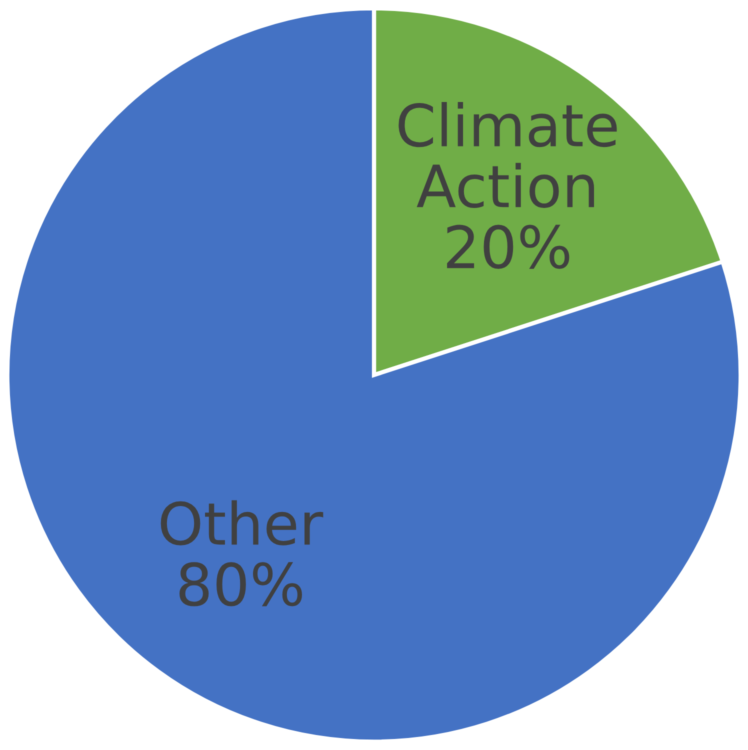  I want to click on slice-label: Climate Action, so click(507, 155).